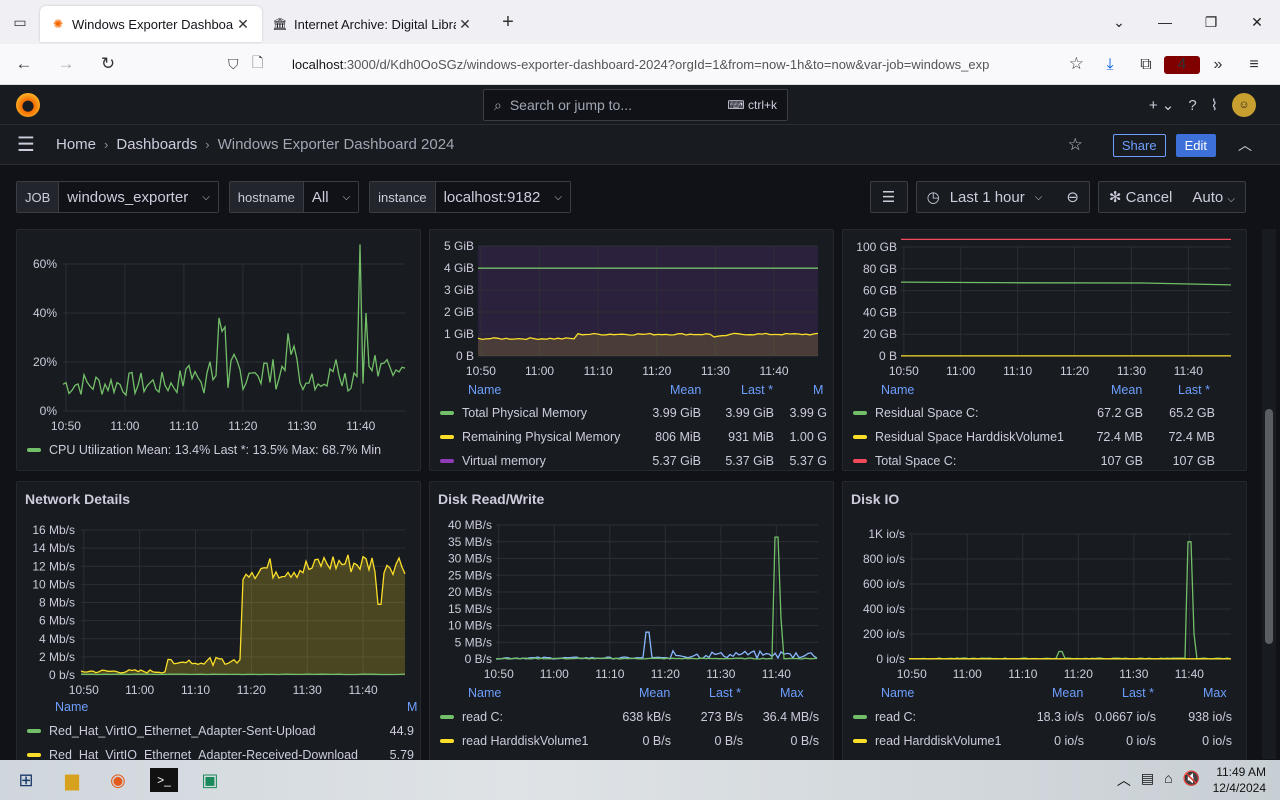 The width and height of the screenshot is (1280, 800). What do you see at coordinates (1161, 105) in the screenshot?
I see `add-icon: + ⌄` at bounding box center [1161, 105].